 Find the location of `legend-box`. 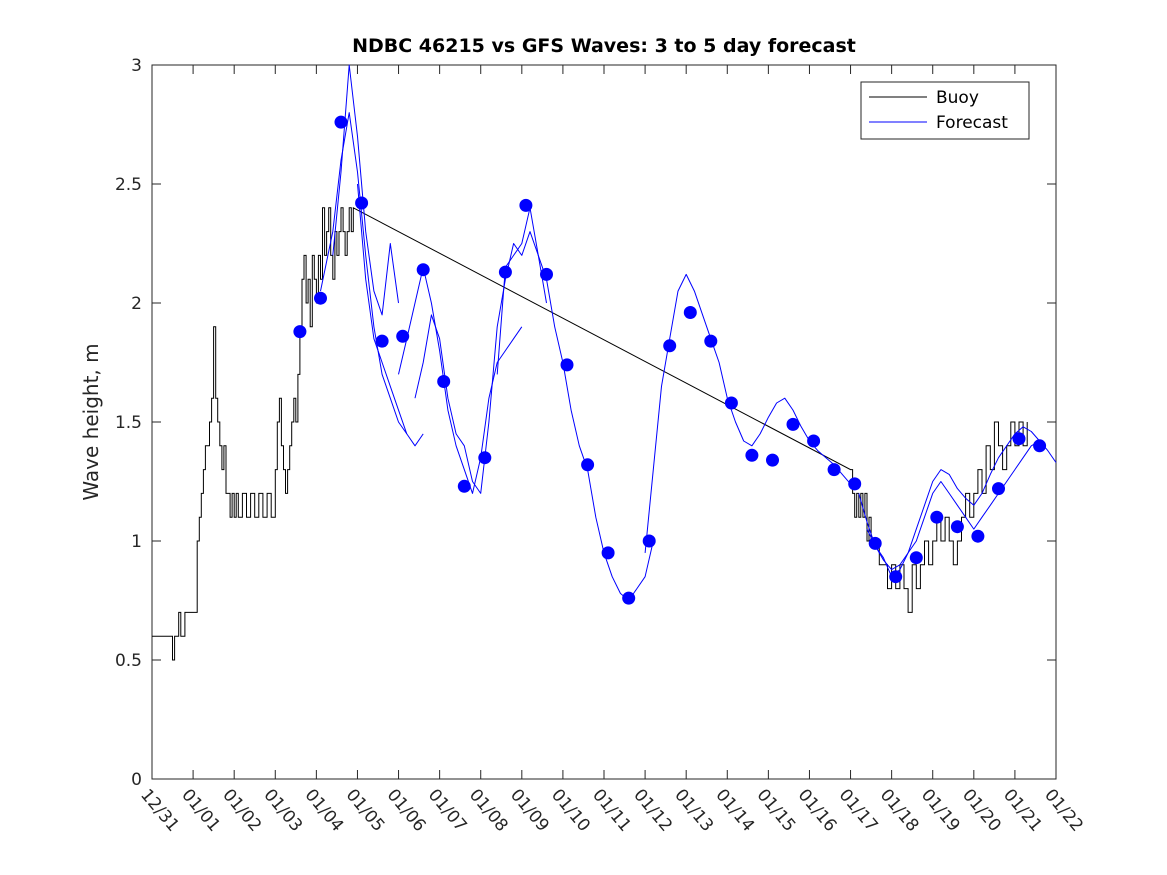

legend-box is located at coordinates (945, 110).